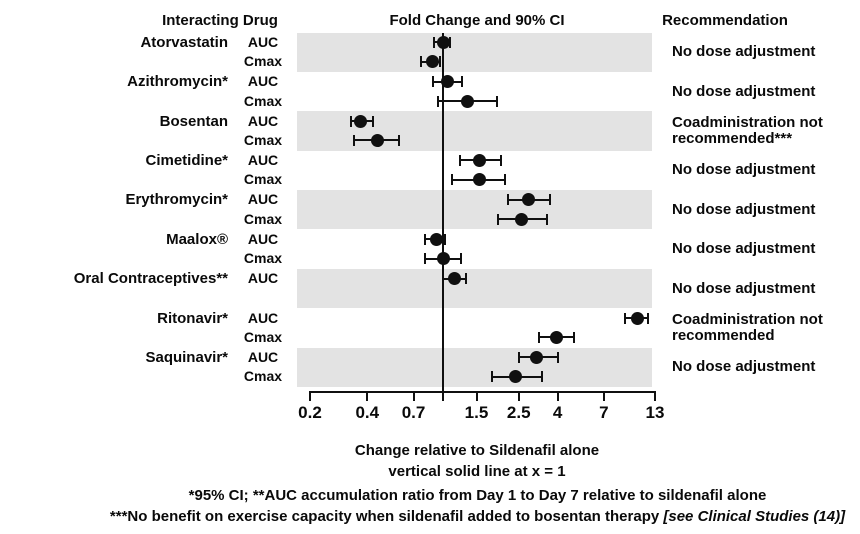 The image size is (860, 534). I want to click on drug-name-label: Atorvastatin, so click(184, 42).